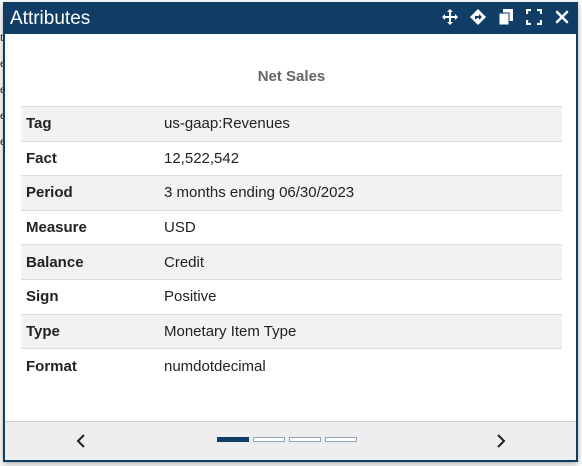 The height and width of the screenshot is (466, 582). What do you see at coordinates (478, 17) in the screenshot?
I see `navigate-icon` at bounding box center [478, 17].